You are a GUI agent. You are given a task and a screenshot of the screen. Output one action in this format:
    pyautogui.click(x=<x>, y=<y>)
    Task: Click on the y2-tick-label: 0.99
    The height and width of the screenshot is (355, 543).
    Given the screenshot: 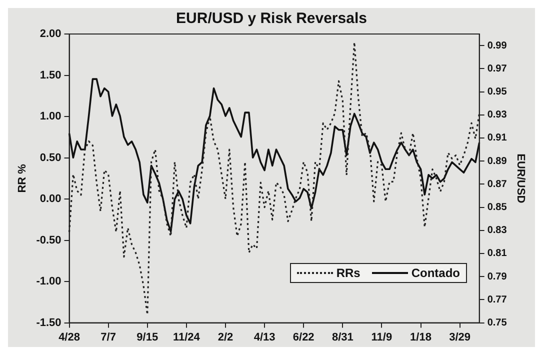 What is the action you would take?
    pyautogui.click(x=497, y=46)
    